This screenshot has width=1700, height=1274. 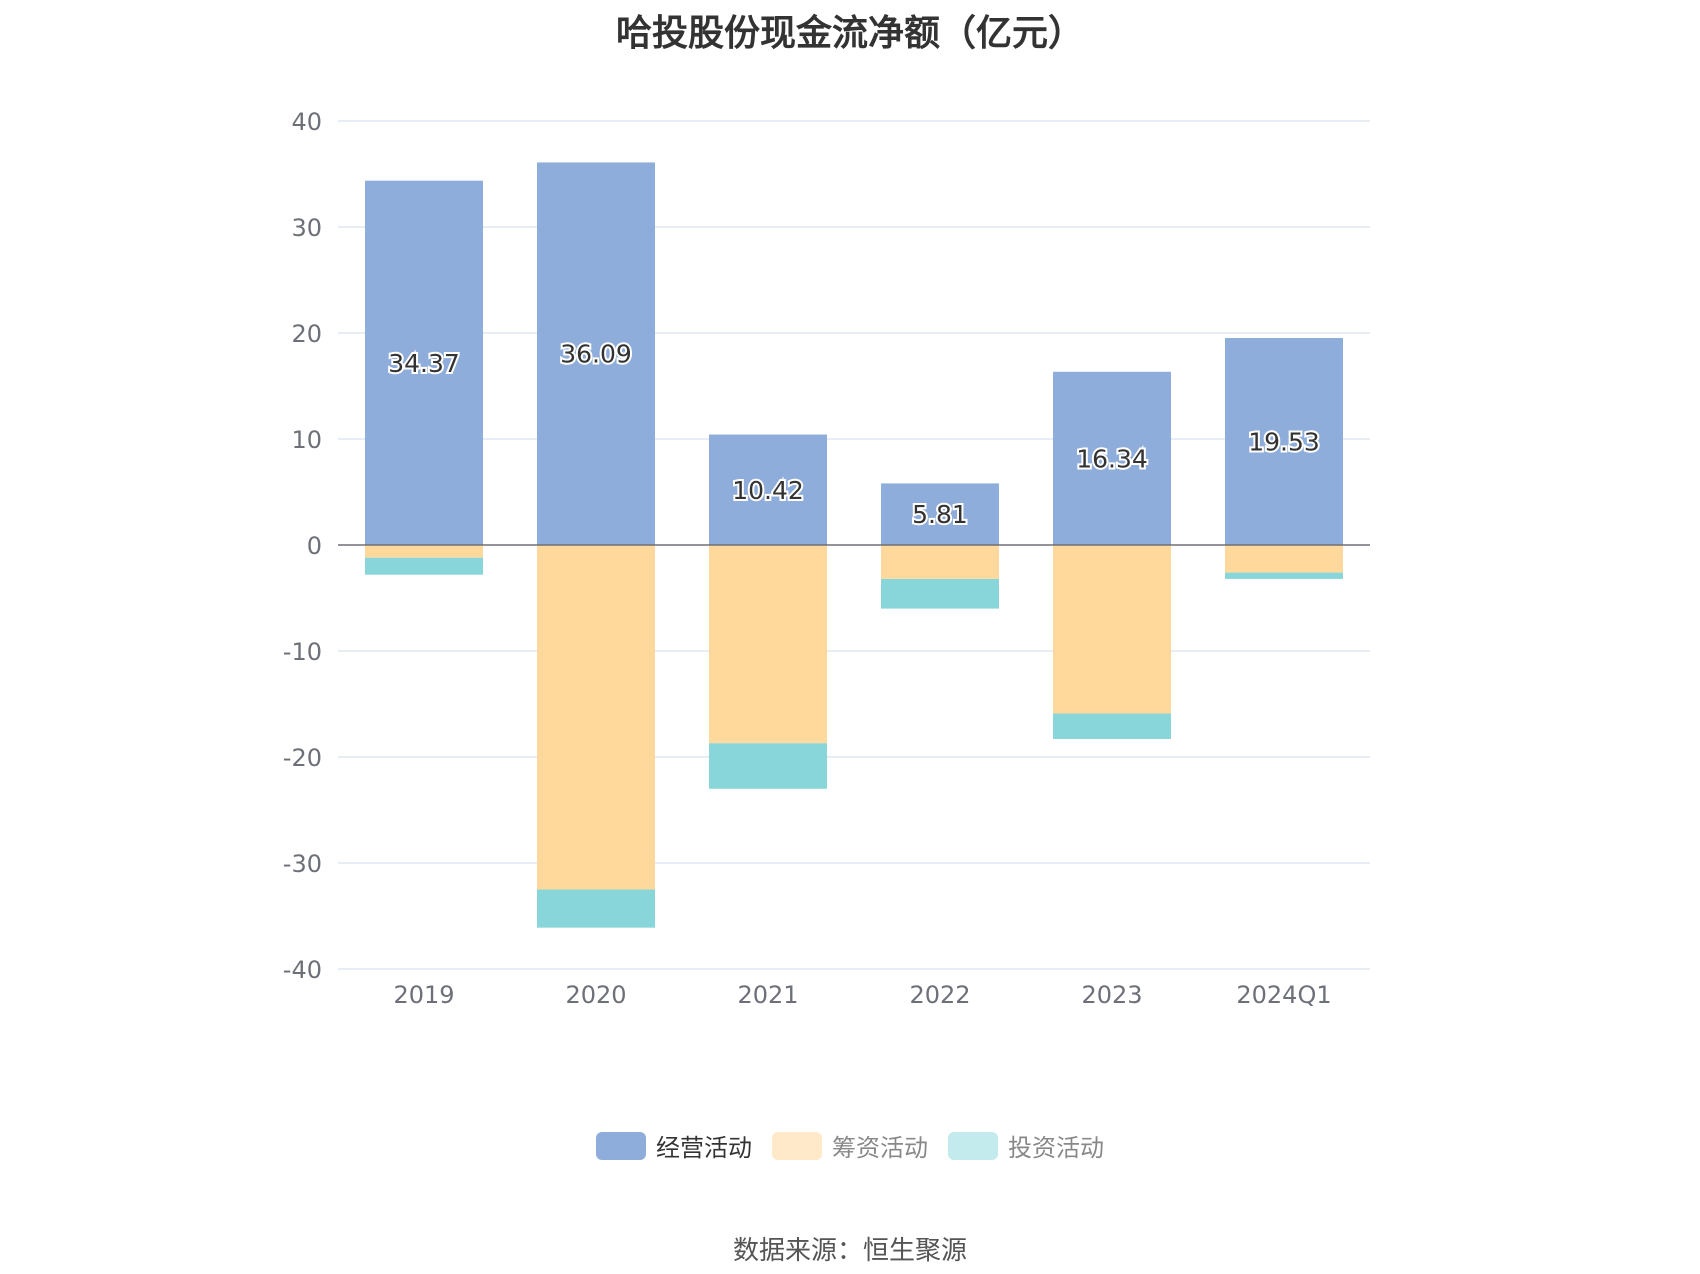 What do you see at coordinates (797, 1145) in the screenshot?
I see `legend-swatch-financing` at bounding box center [797, 1145].